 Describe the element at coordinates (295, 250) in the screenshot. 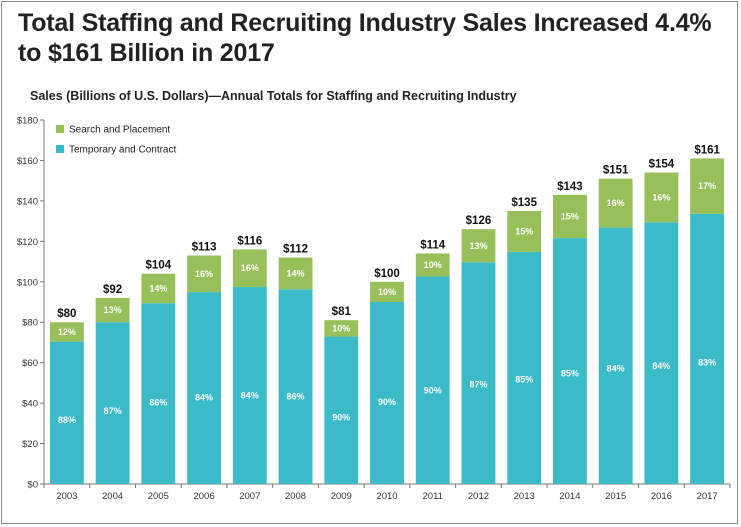

I see `total-label: $112` at that location.